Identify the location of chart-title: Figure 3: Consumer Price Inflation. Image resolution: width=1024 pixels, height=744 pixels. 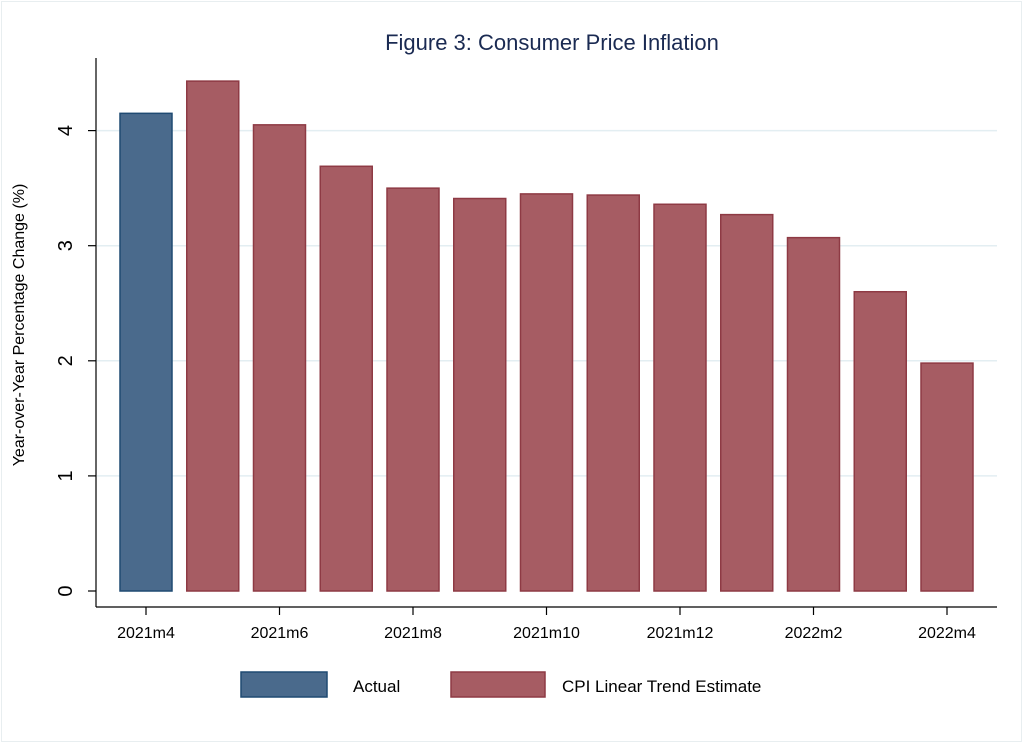
(552, 42).